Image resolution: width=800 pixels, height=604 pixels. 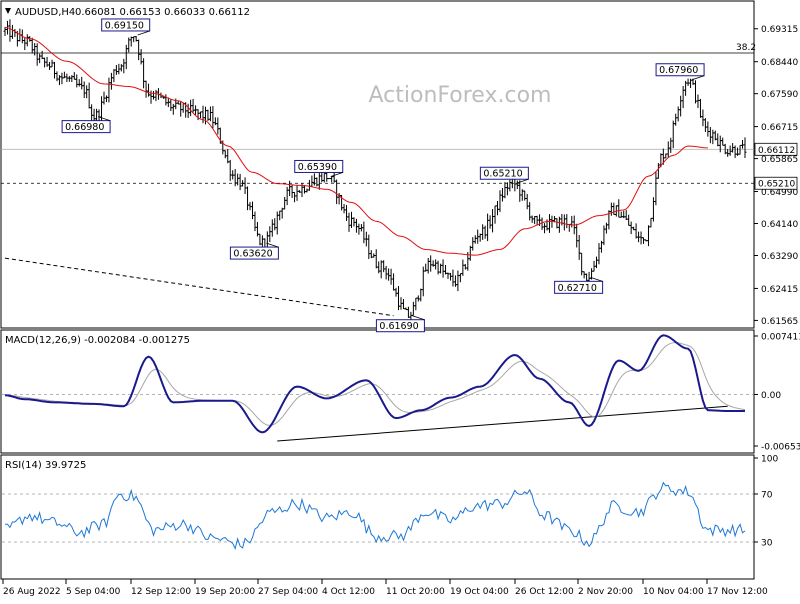 I want to click on support-trendline, so click(x=199, y=287).